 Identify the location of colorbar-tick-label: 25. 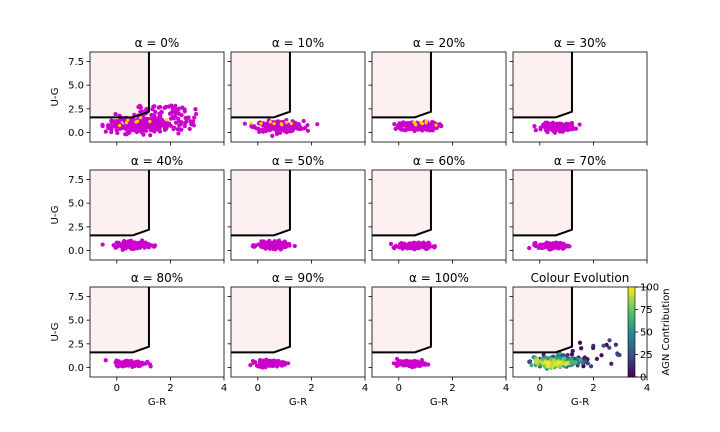
(646, 355).